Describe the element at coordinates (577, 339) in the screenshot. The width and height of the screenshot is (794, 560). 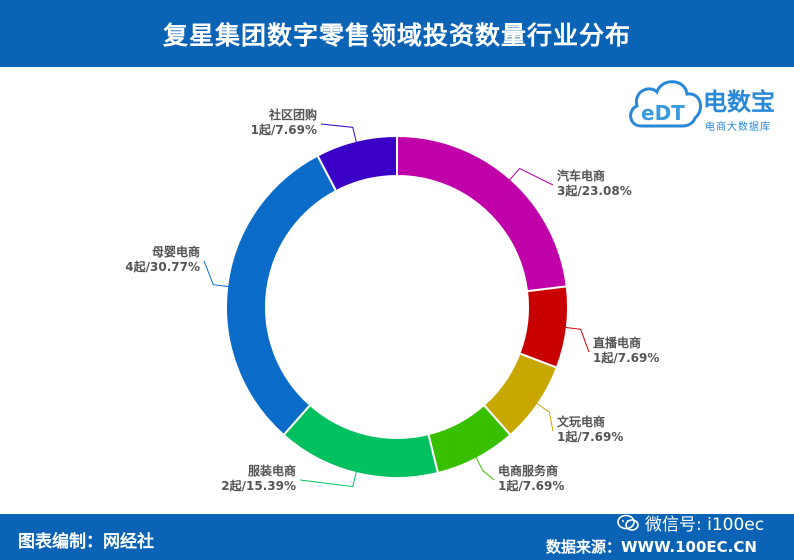
I see `leader-line-直播电商` at that location.